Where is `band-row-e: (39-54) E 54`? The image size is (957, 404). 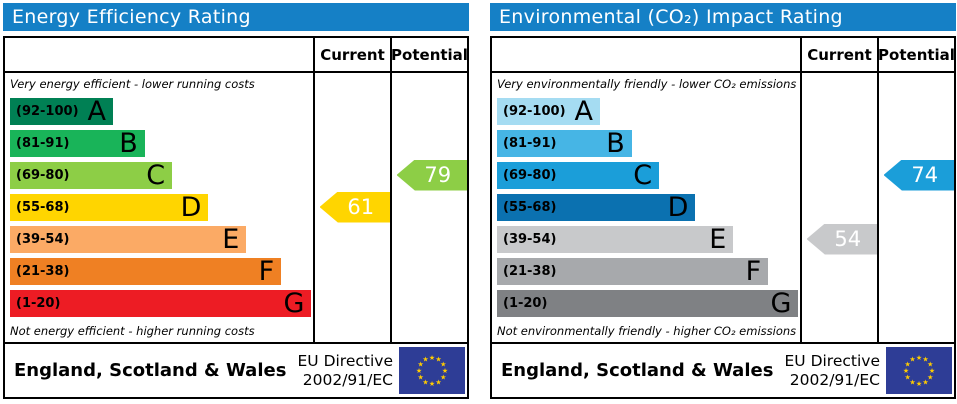
band-row-e: (39-54) E 54 is located at coordinates (723, 239).